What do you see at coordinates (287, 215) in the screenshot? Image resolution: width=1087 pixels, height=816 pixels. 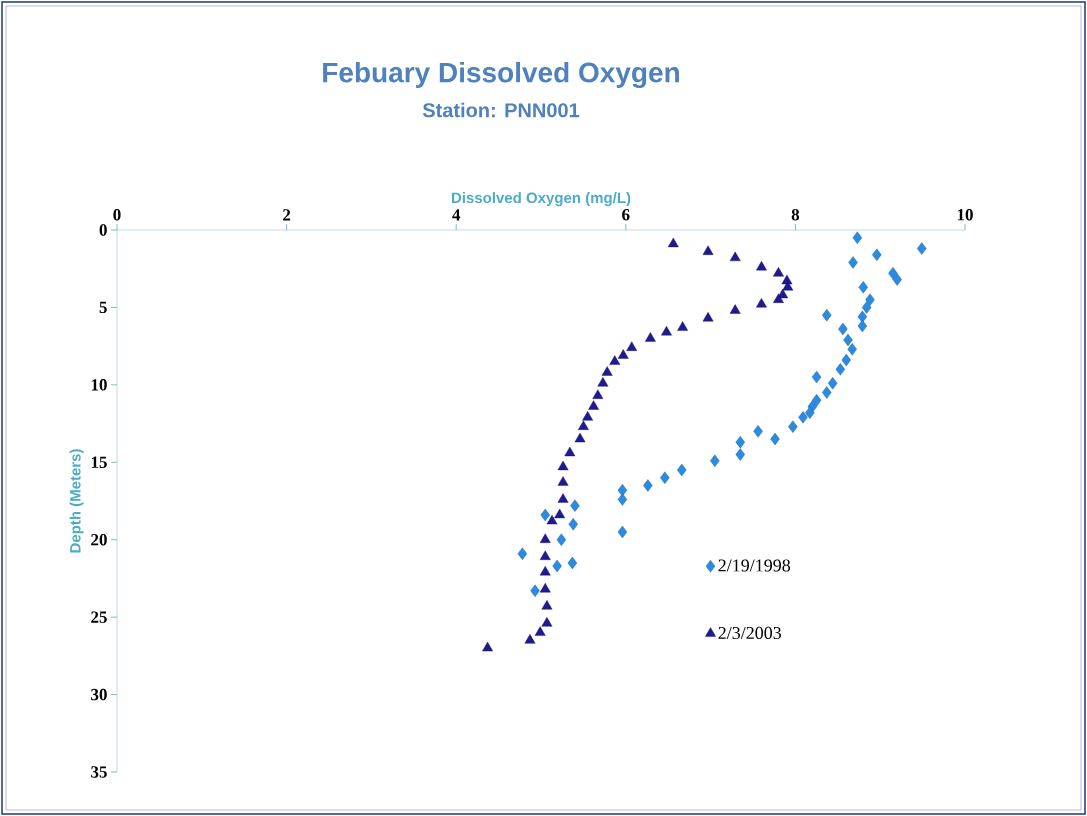 I see `x-tick-label: 2` at bounding box center [287, 215].